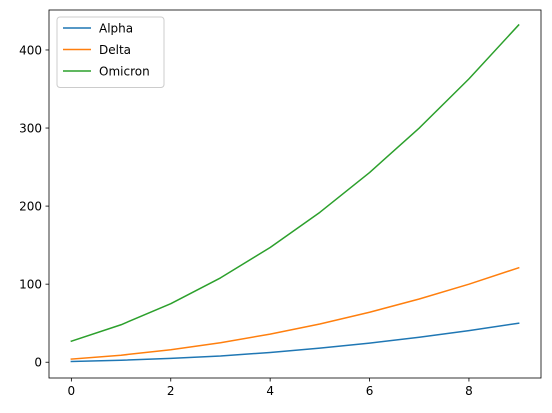 This screenshot has height=413, width=552. What do you see at coordinates (295, 342) in the screenshot?
I see `series-line-alpha` at bounding box center [295, 342].